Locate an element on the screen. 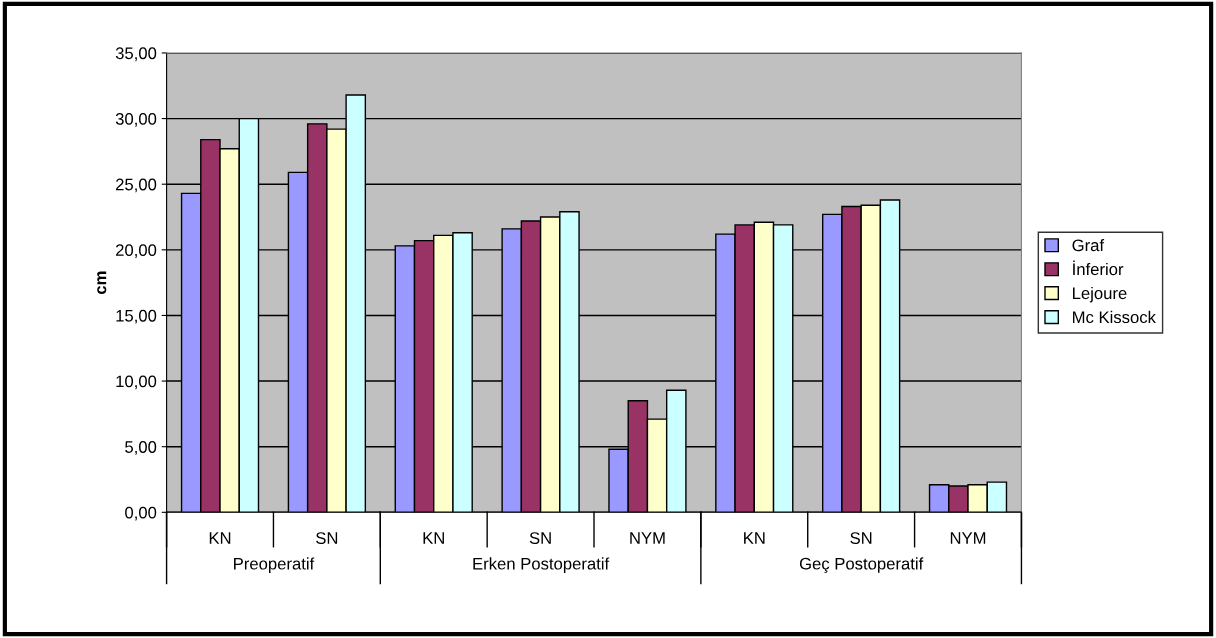  legend-label: İnferior is located at coordinates (1098, 268).